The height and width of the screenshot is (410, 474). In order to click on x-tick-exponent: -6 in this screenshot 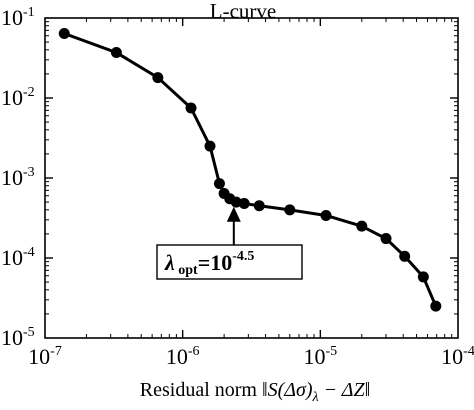, I will do `click(194, 351)`.